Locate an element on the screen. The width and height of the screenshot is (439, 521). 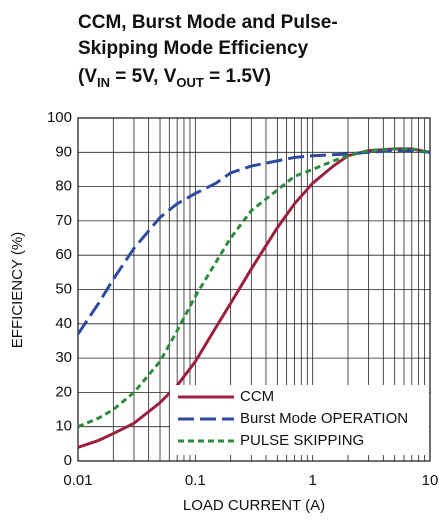
subtitle-part: = 1.5V) is located at coordinates (237, 76).